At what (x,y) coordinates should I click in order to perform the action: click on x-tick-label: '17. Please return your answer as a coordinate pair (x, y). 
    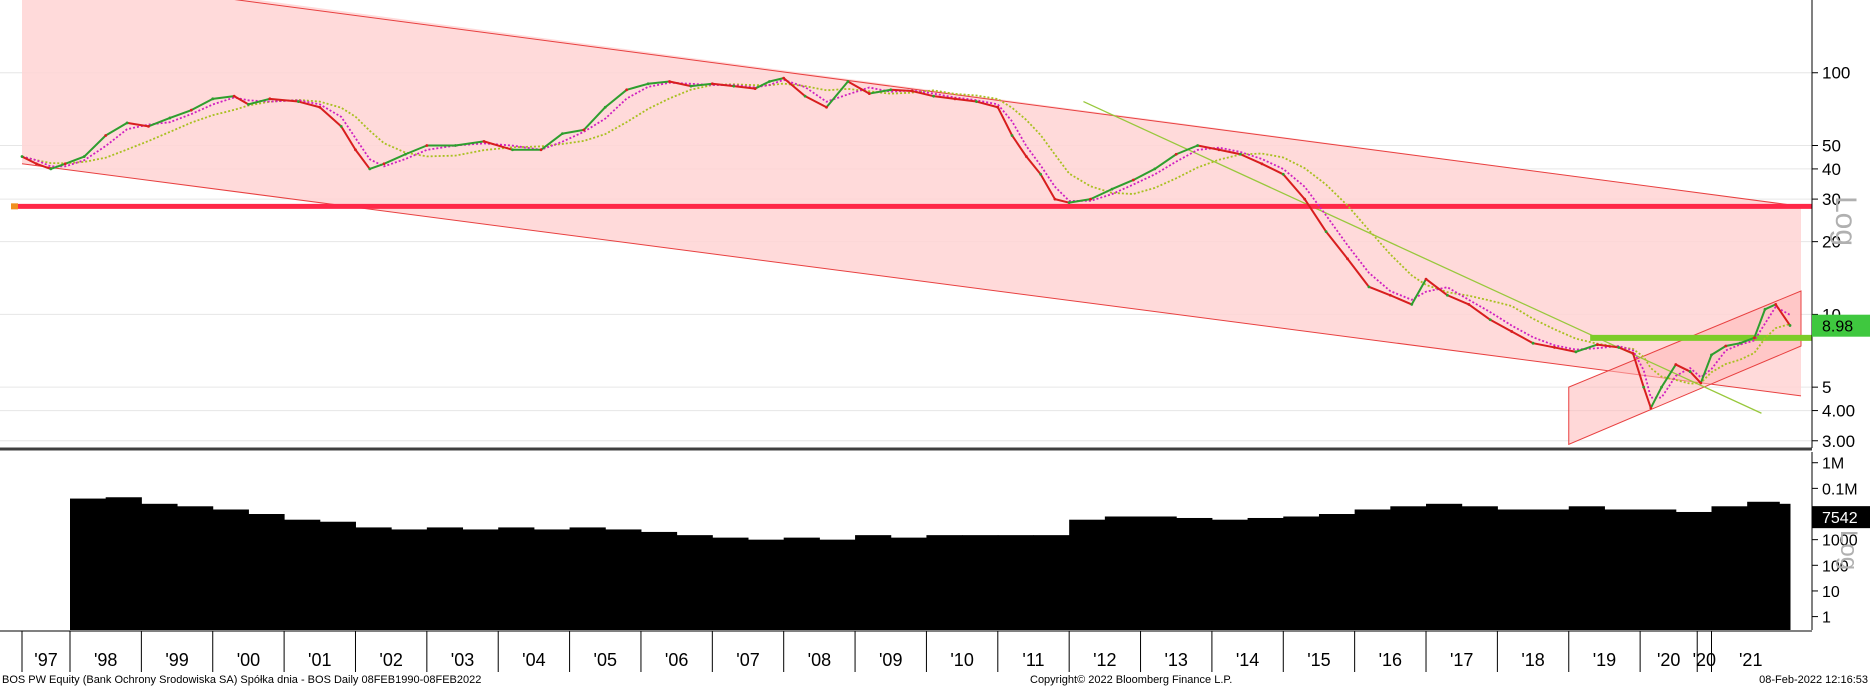
    Looking at the image, I should click on (1461, 660).